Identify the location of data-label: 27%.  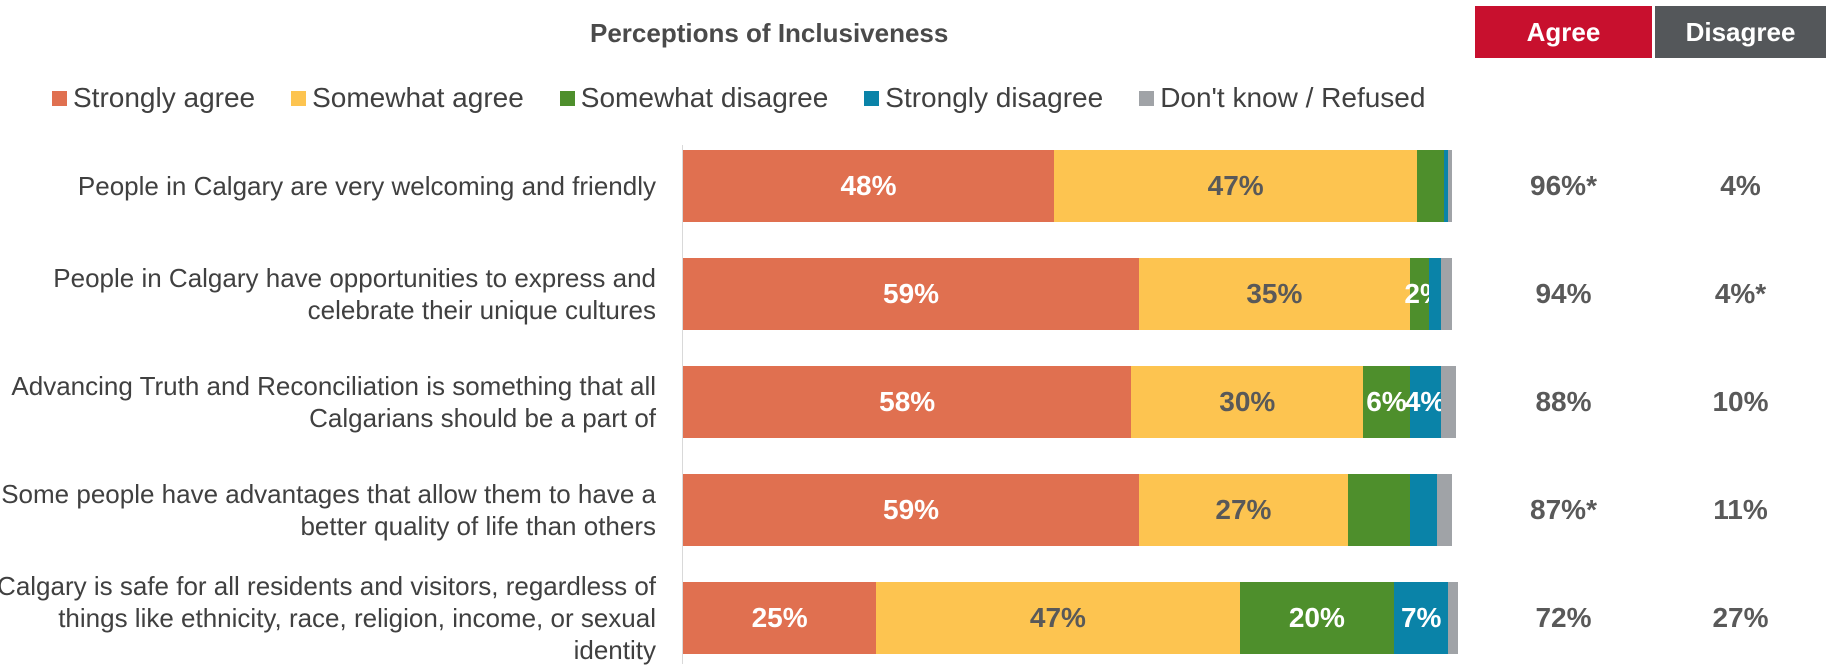
(1243, 509).